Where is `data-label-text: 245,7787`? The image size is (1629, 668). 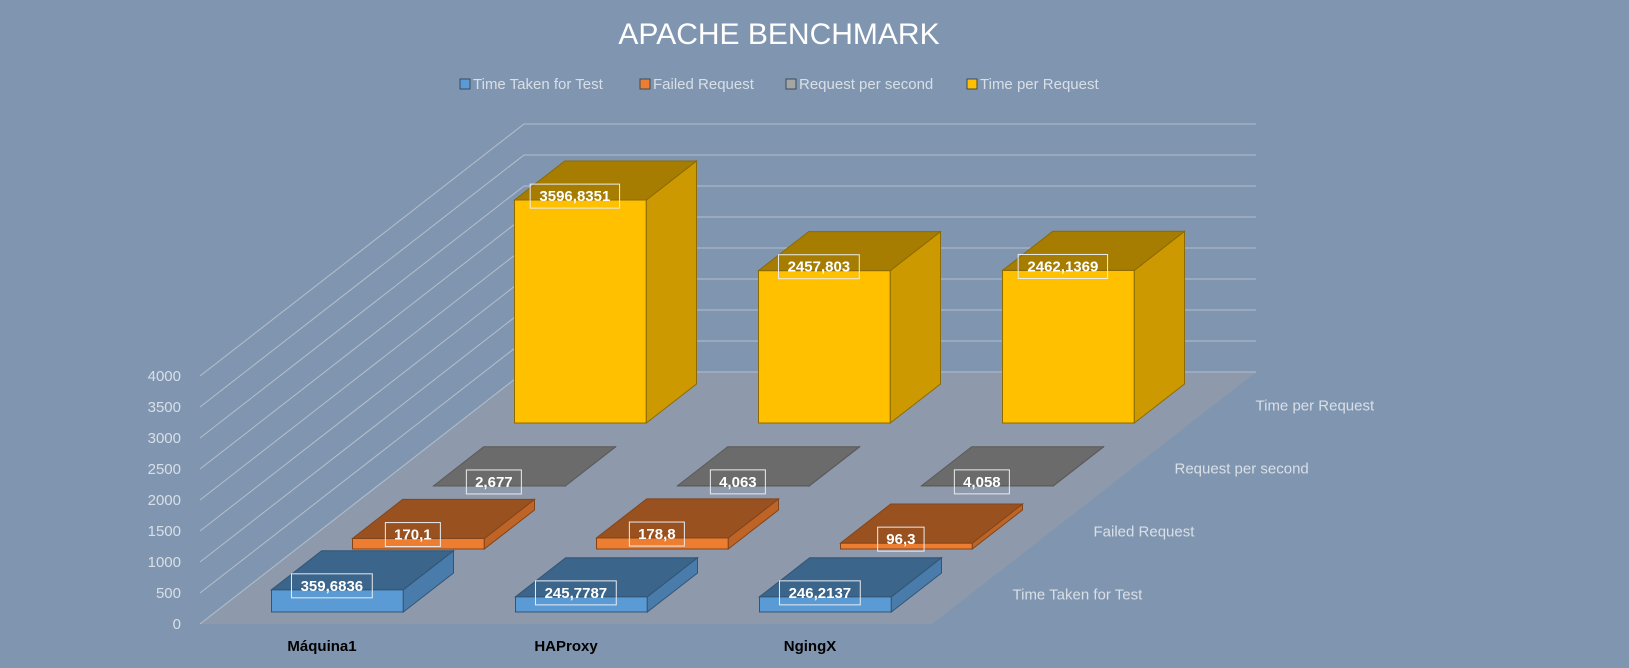
data-label-text: 245,7787 is located at coordinates (576, 593).